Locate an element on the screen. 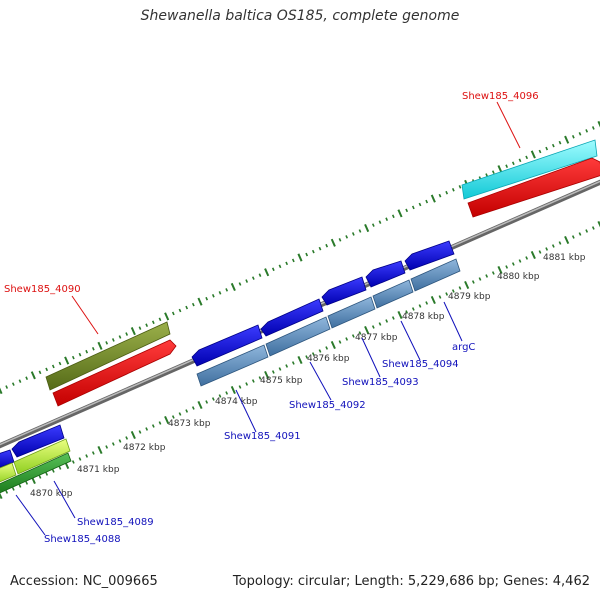 Image resolution: width=600 pixels, height=600 pixels. gene-shew185-4089-block is located at coordinates (42, 456).